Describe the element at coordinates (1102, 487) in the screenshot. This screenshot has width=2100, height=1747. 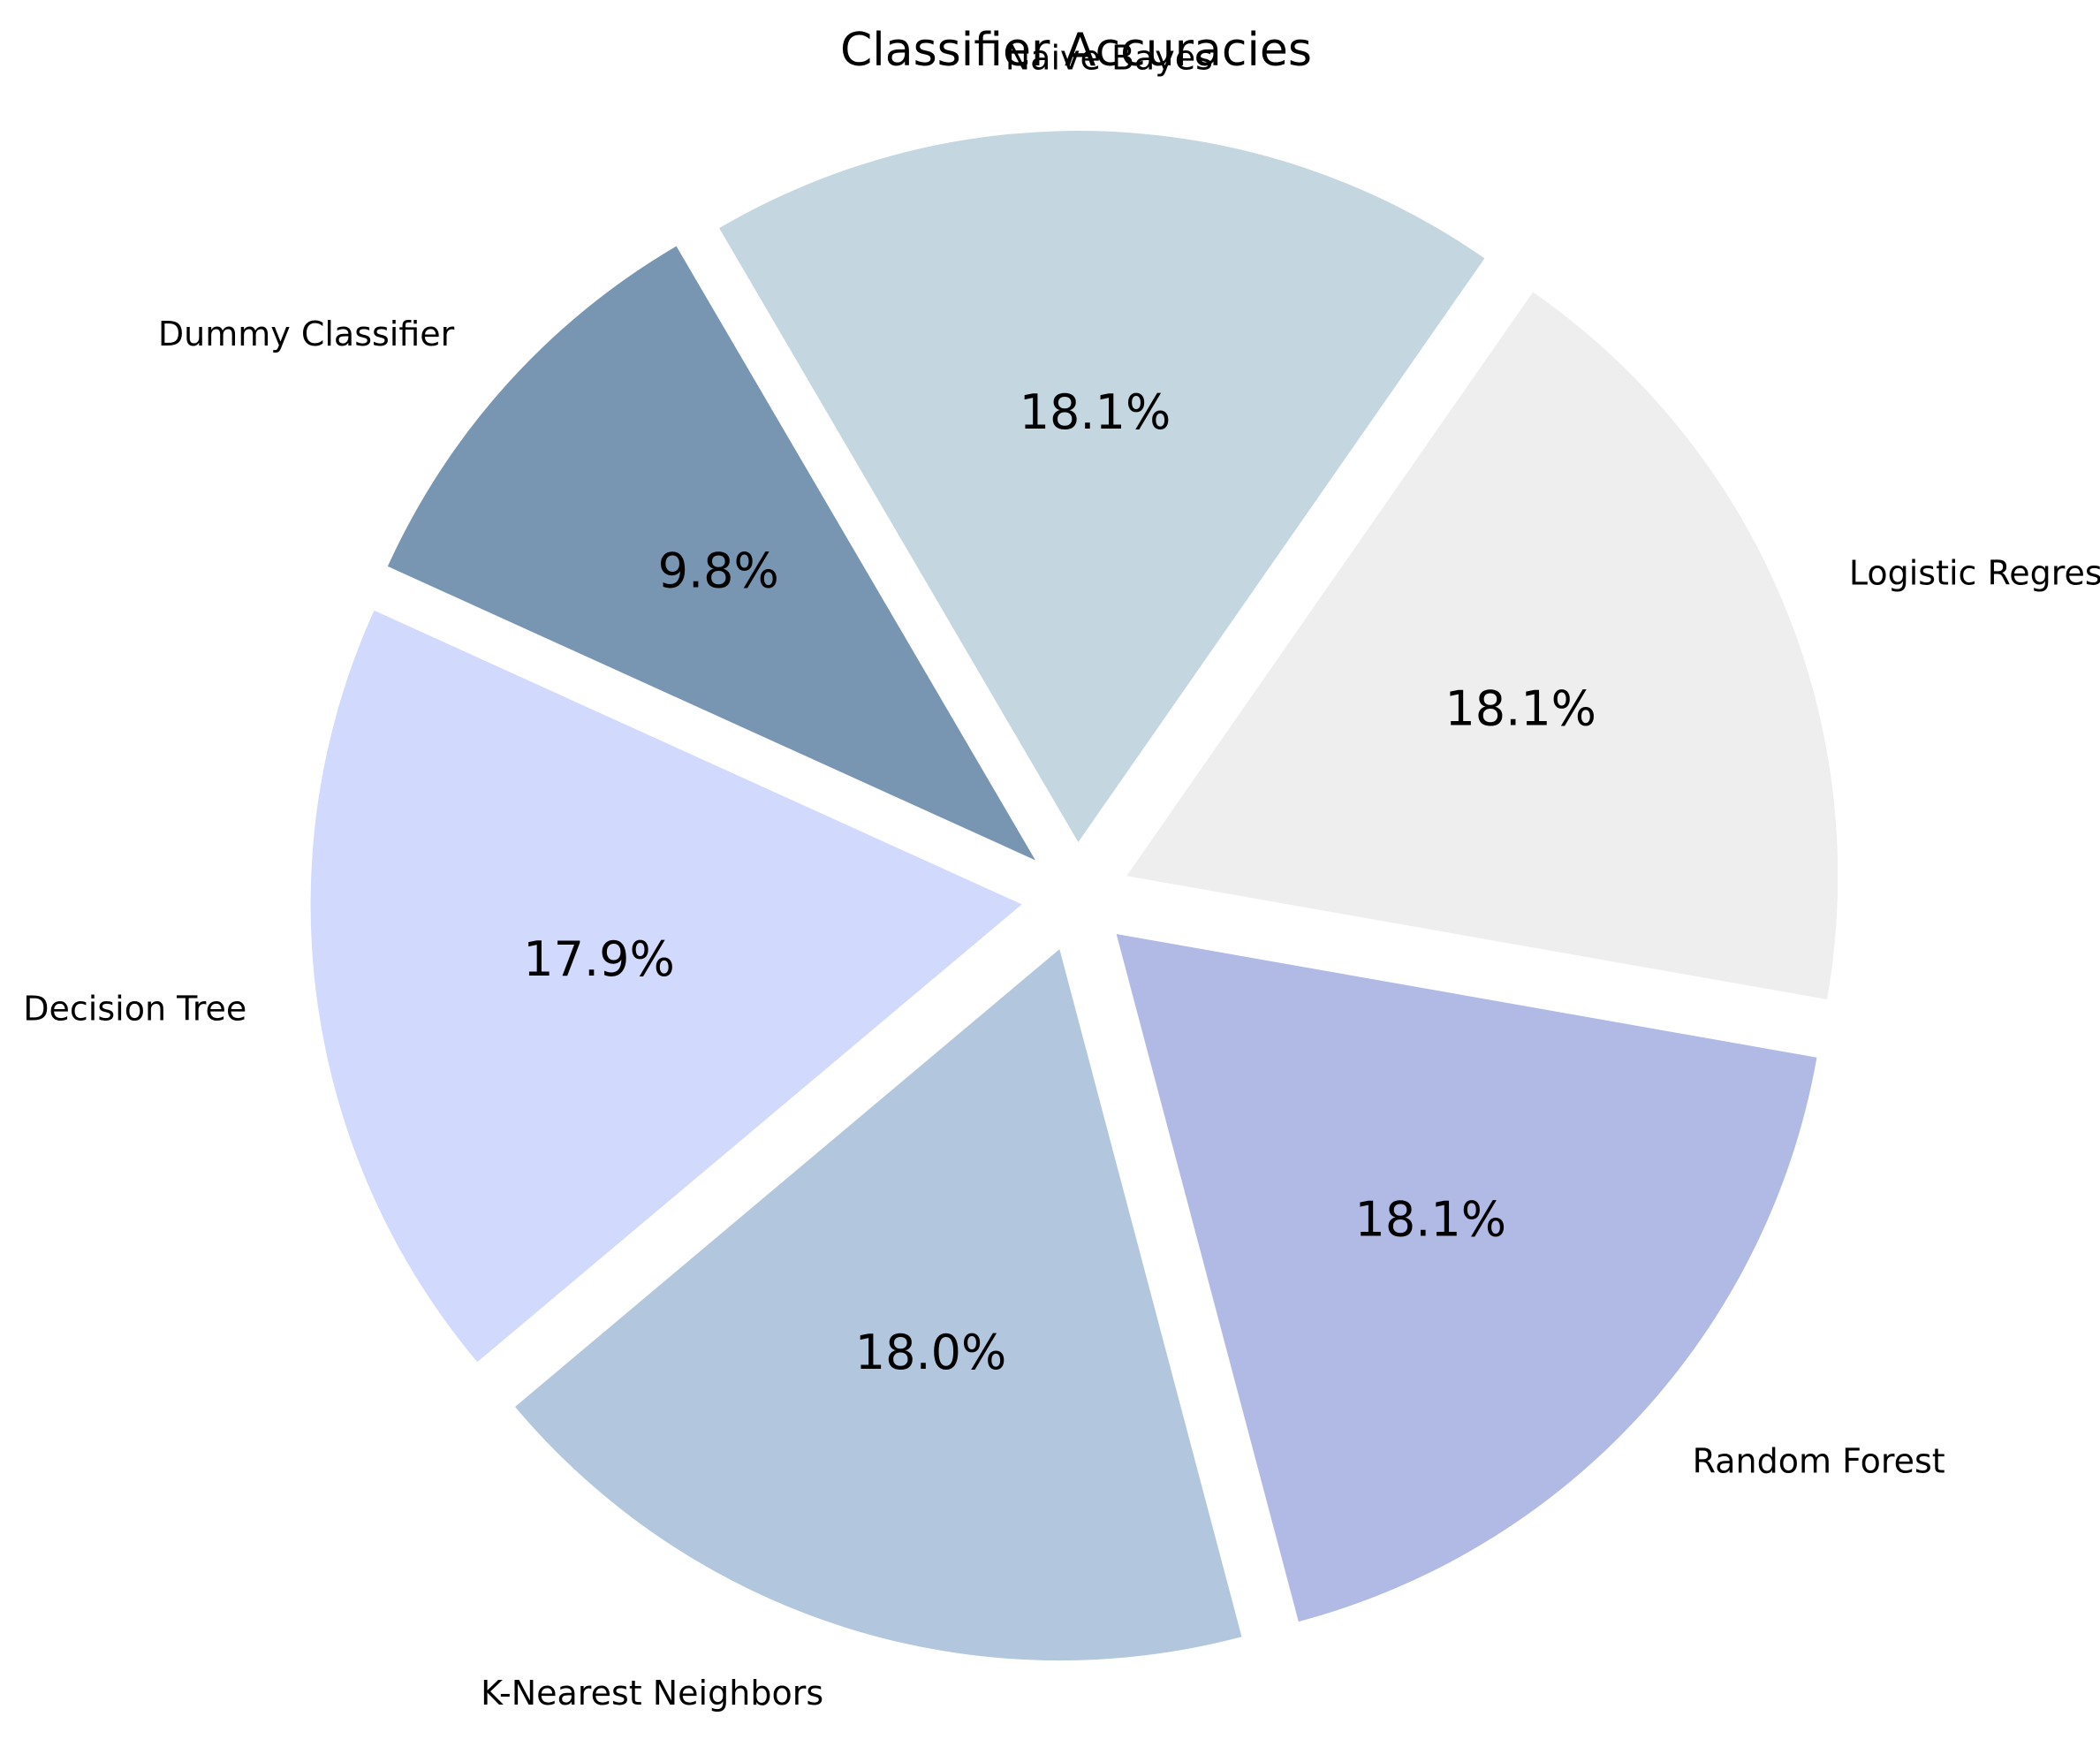
I see `pie-slice-naive-bayes` at that location.